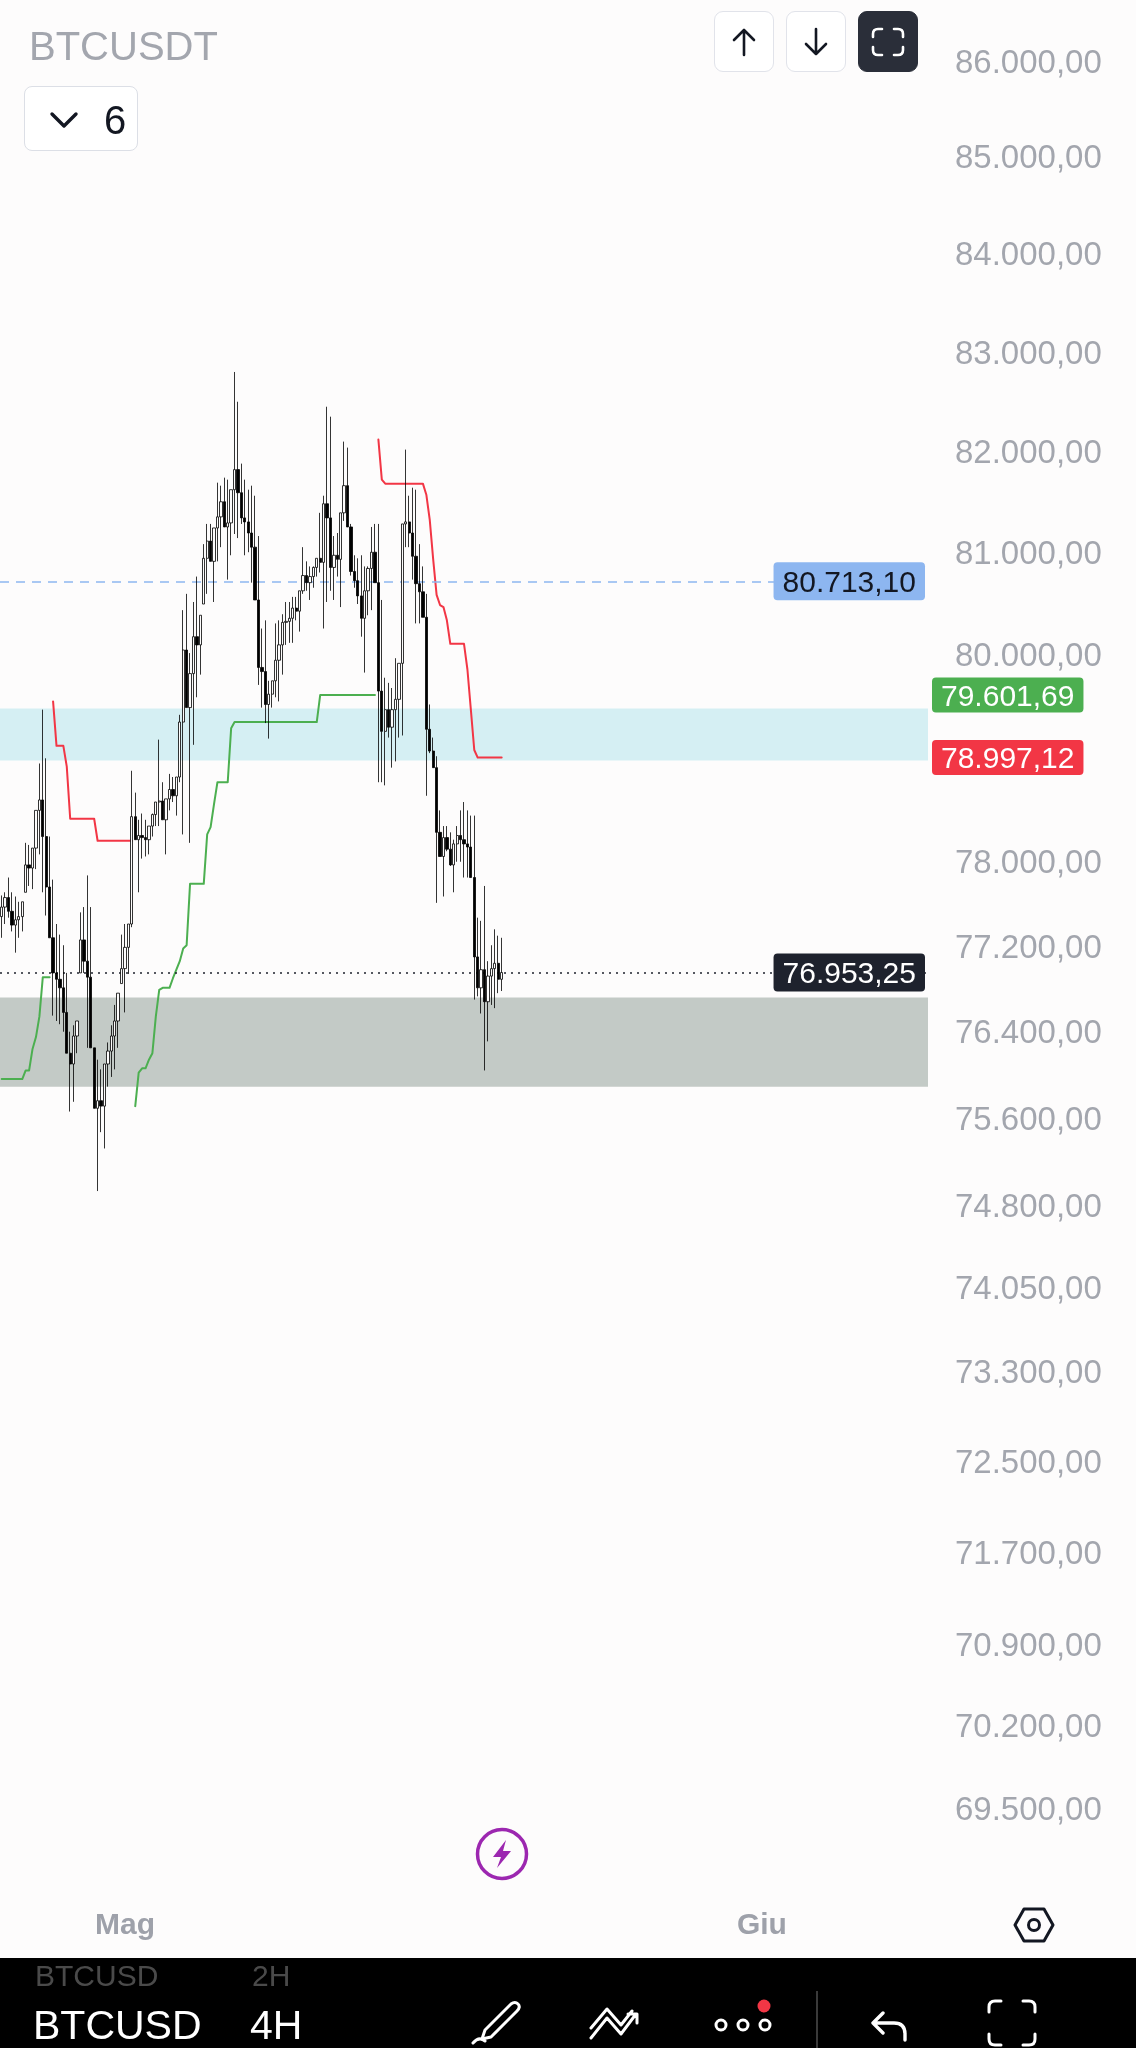 The image size is (1136, 2048). I want to click on x-tick-label: Giu, so click(761, 1923).